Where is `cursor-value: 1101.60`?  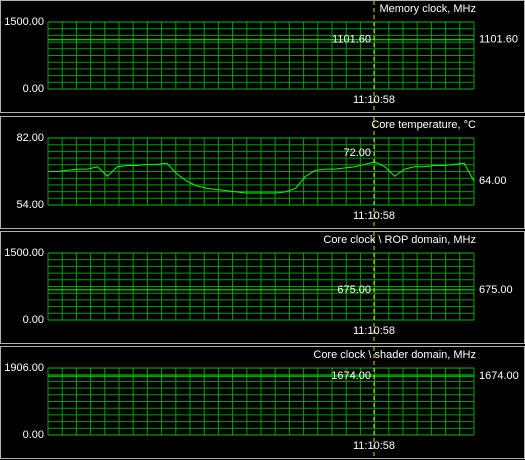 cursor-value: 1101.60 is located at coordinates (351, 40).